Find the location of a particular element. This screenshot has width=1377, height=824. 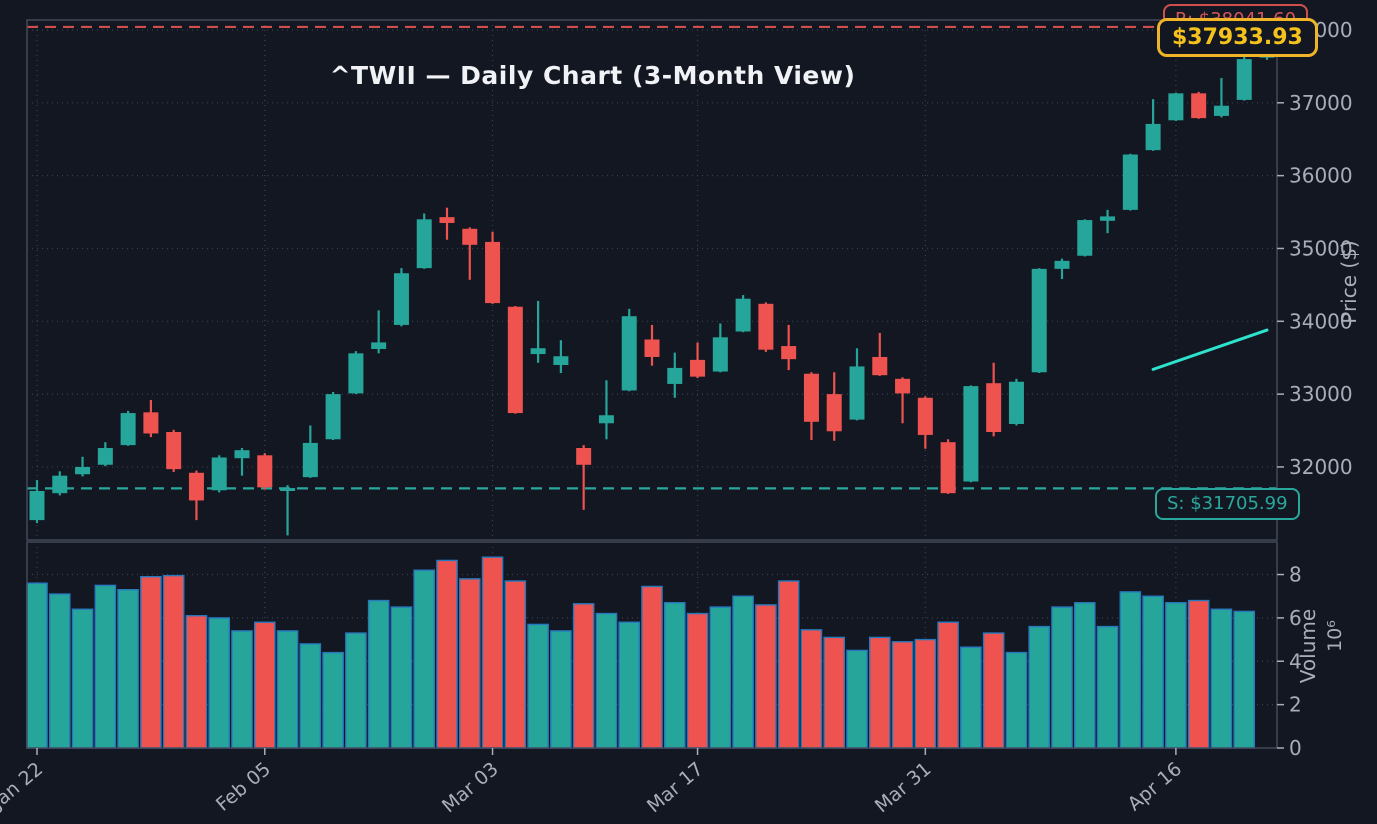

x-tick-label: Apr 16 is located at coordinates (1155, 786).